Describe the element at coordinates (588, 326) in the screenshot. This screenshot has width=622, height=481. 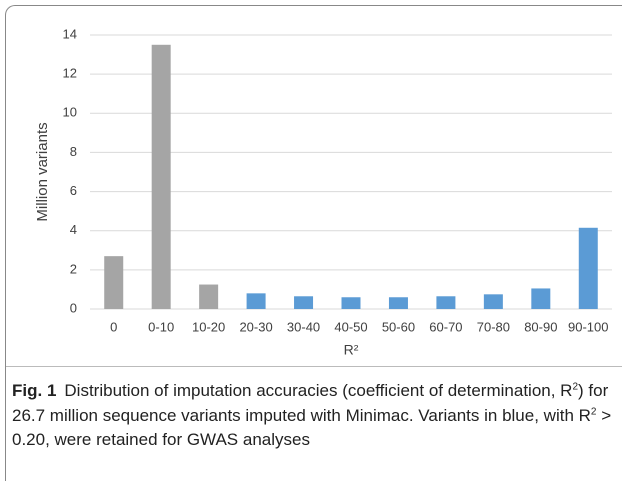
I see `x-tick-label: 90-100` at that location.